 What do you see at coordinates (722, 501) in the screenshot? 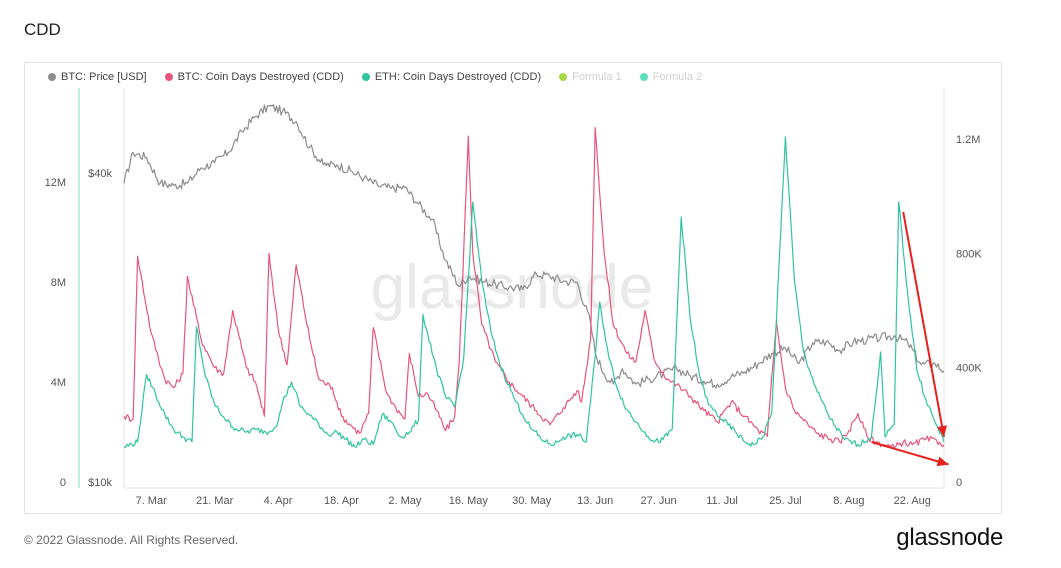
I see `x-axis-tick-label: 11. Jul` at bounding box center [722, 501].